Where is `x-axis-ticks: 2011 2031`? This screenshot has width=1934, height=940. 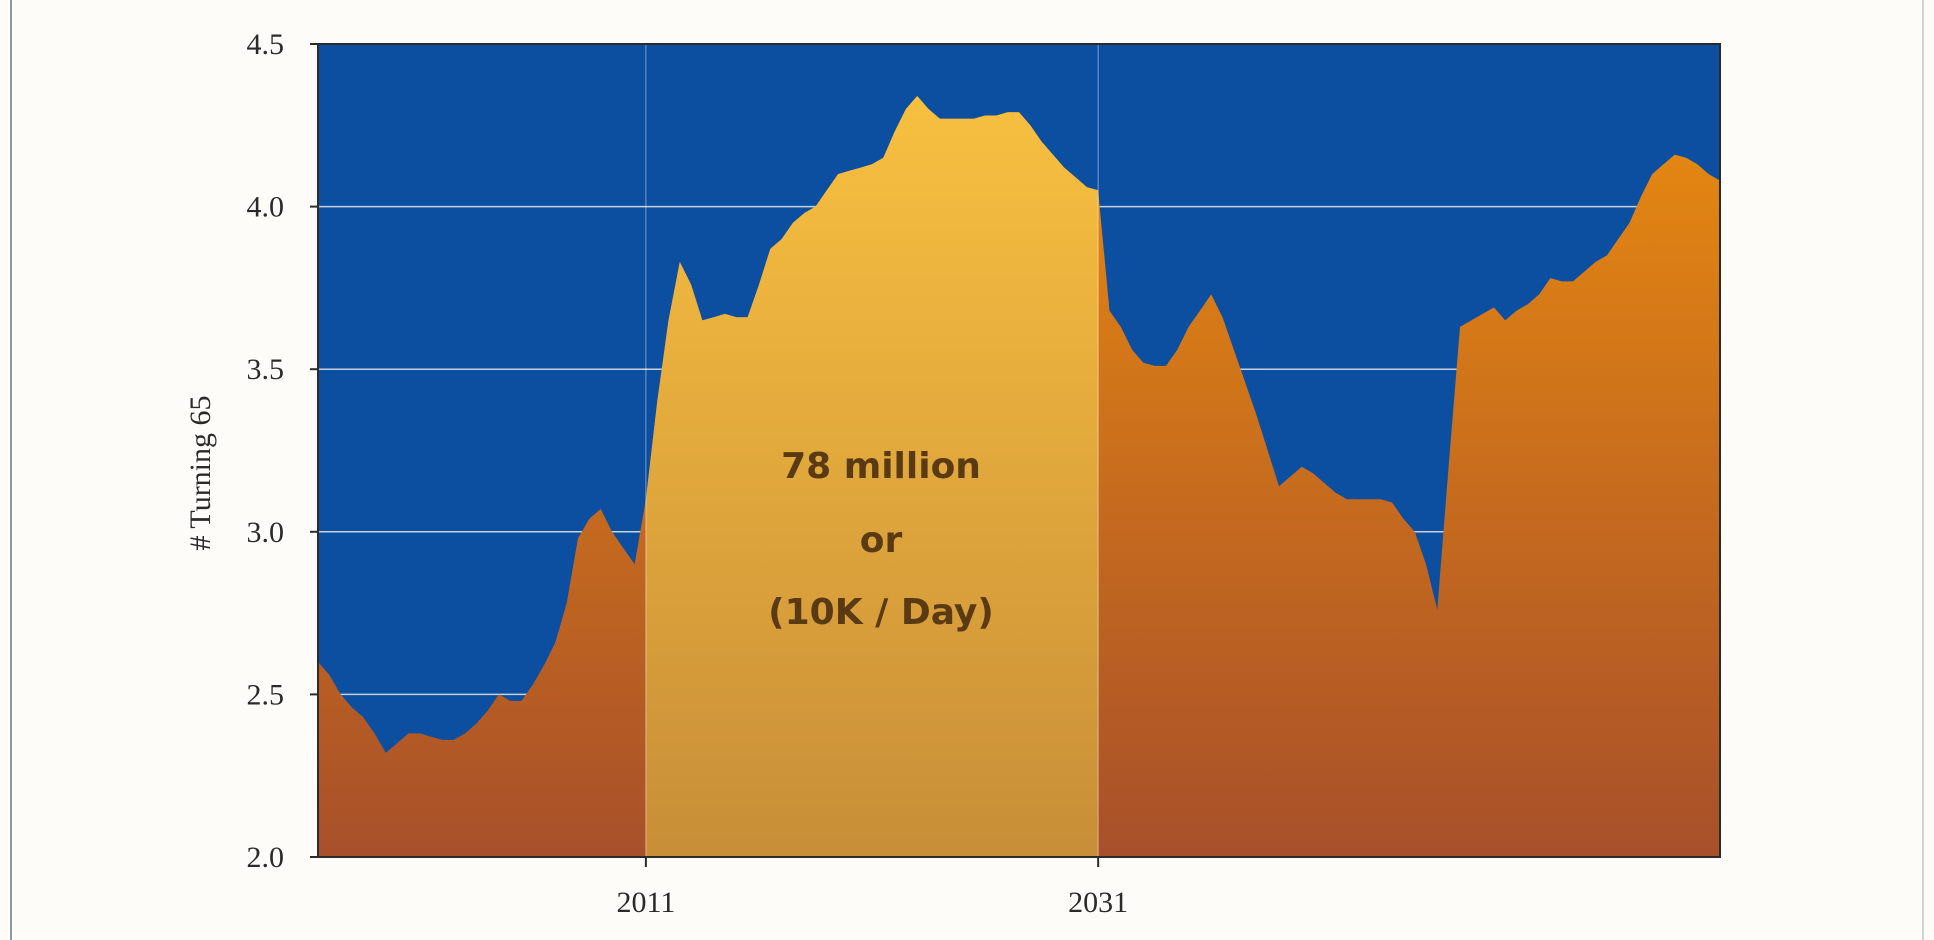 x-axis-ticks: 2011 2031 is located at coordinates (872, 888).